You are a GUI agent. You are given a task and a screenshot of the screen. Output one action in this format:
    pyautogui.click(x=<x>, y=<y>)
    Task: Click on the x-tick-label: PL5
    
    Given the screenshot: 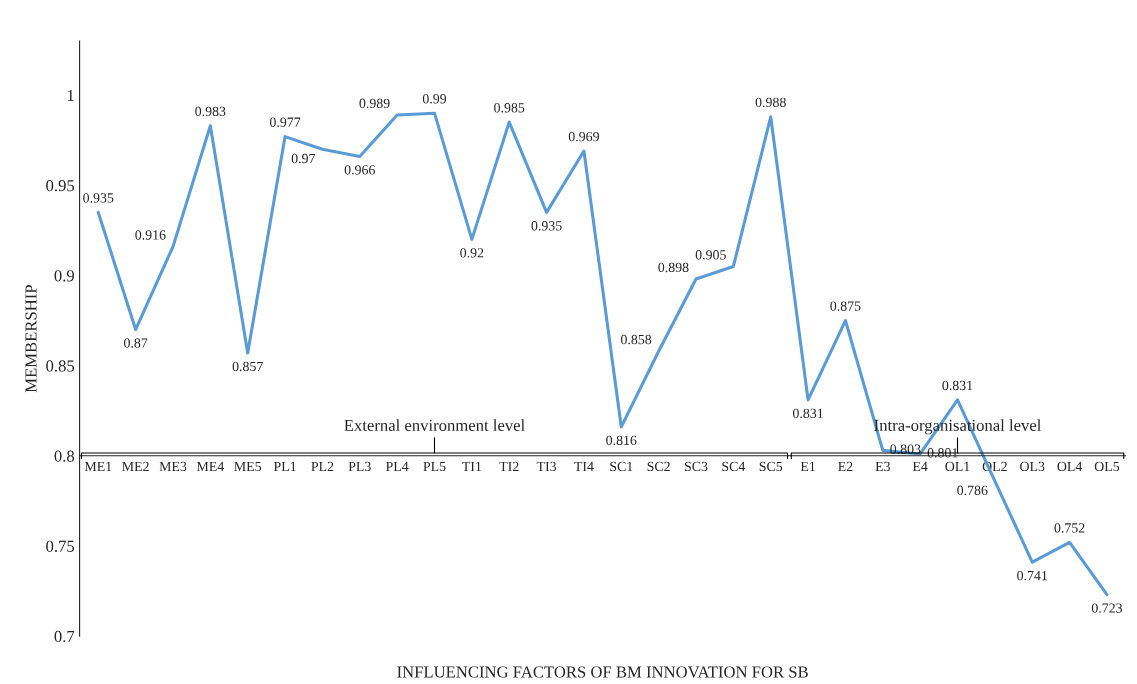 What is the action you would take?
    pyautogui.click(x=434, y=466)
    